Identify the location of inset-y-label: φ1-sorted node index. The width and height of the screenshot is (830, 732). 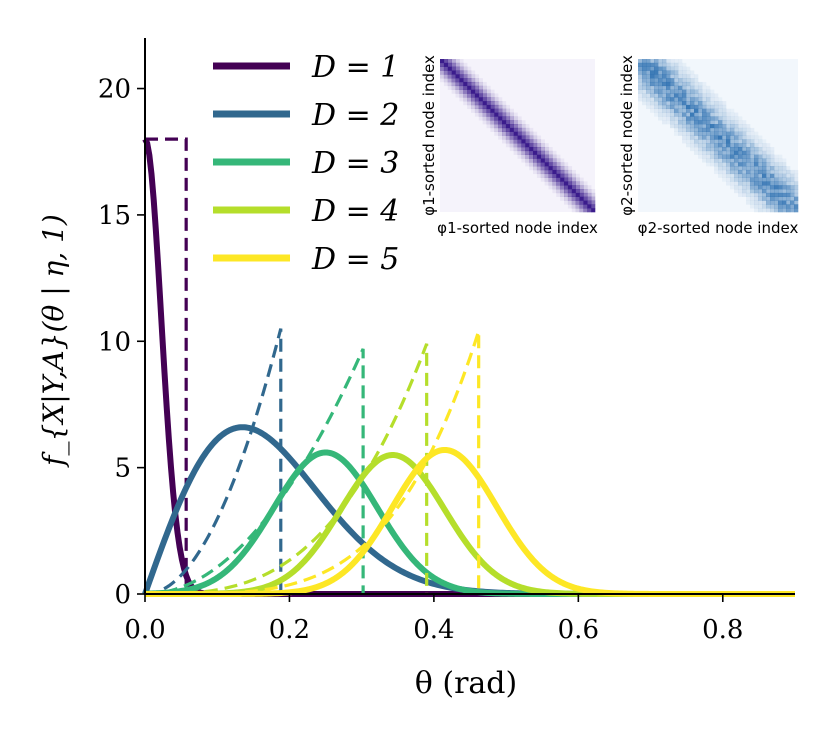
(429, 135).